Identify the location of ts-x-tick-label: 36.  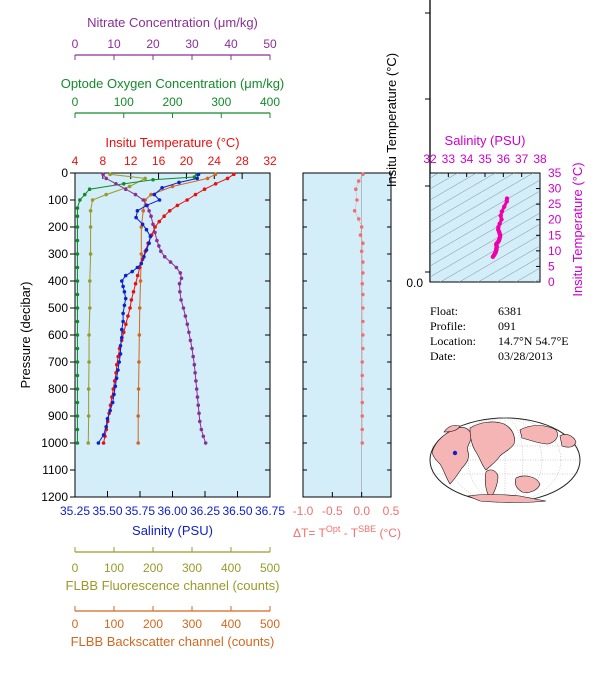
(504, 159).